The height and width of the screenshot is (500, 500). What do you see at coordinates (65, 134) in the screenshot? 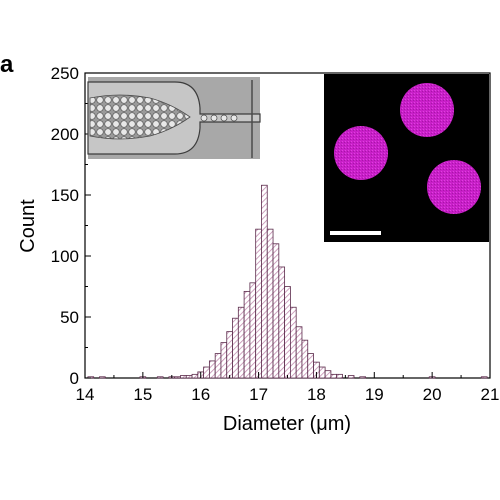
I see `y-tick-label: 200` at bounding box center [65, 134].